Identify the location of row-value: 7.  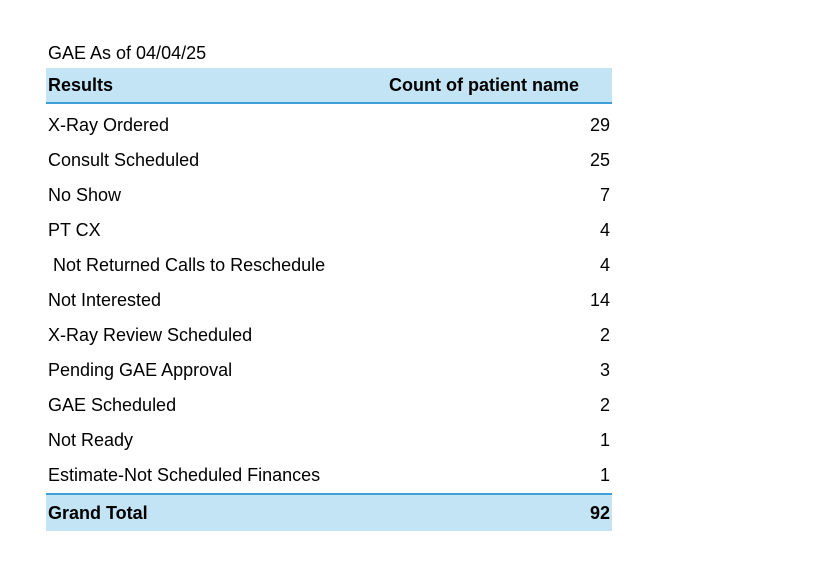
(604, 195).